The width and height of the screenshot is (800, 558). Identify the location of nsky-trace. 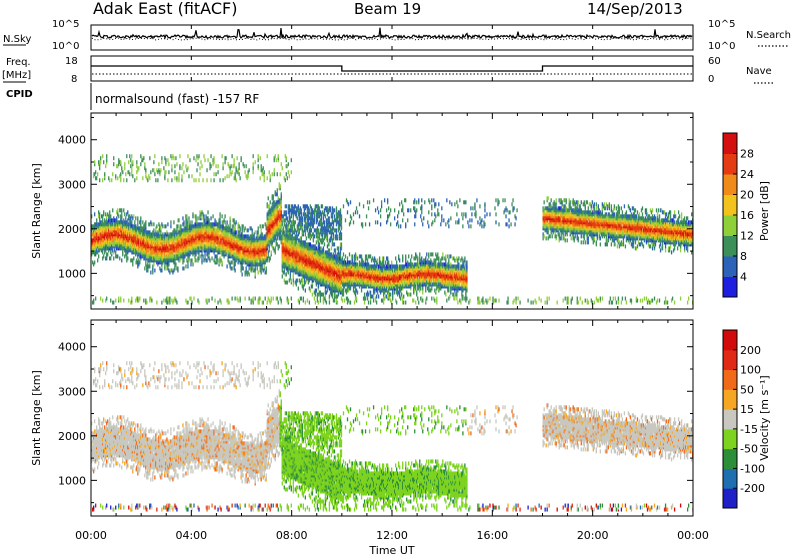
(392, 33).